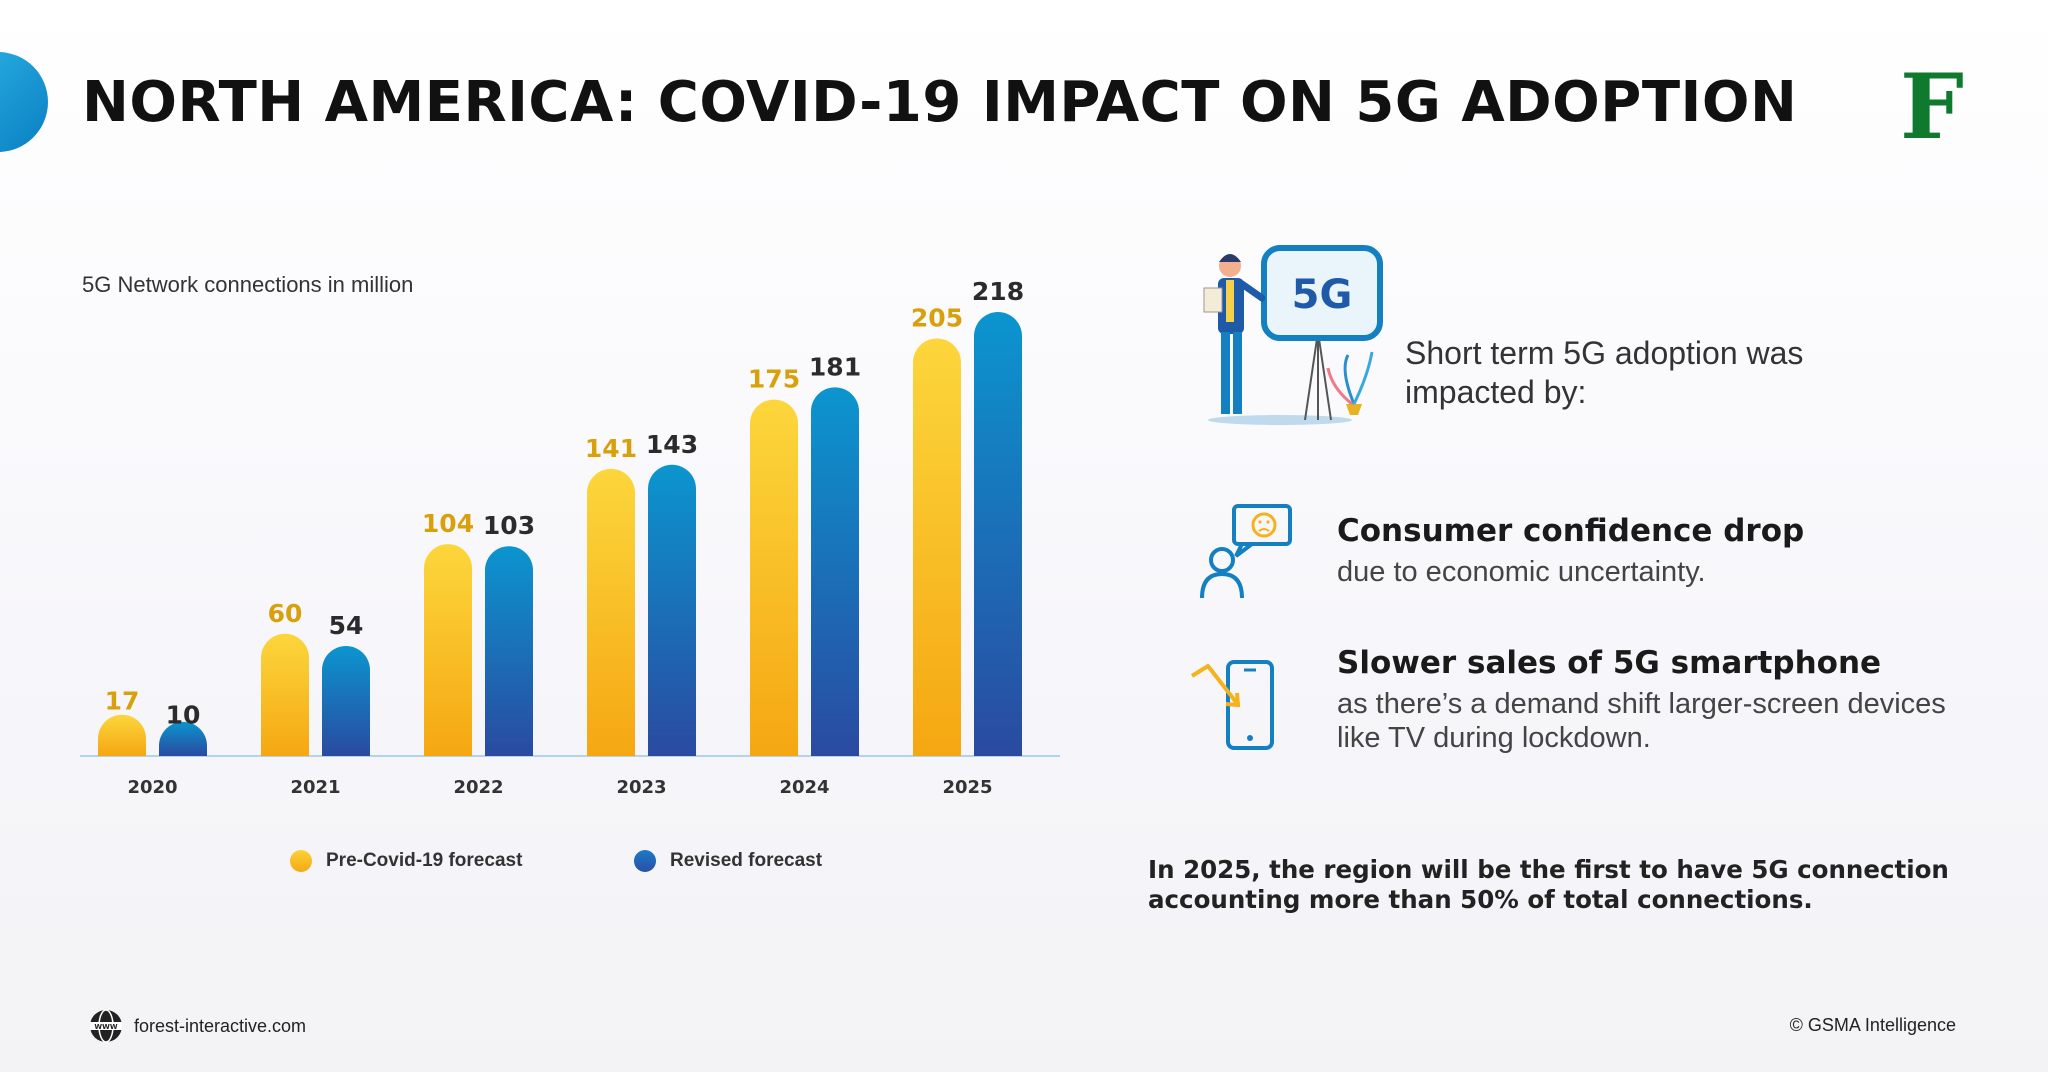 The height and width of the screenshot is (1072, 2048). What do you see at coordinates (937, 317) in the screenshot?
I see `data-label-pre-covid-2025: 205` at bounding box center [937, 317].